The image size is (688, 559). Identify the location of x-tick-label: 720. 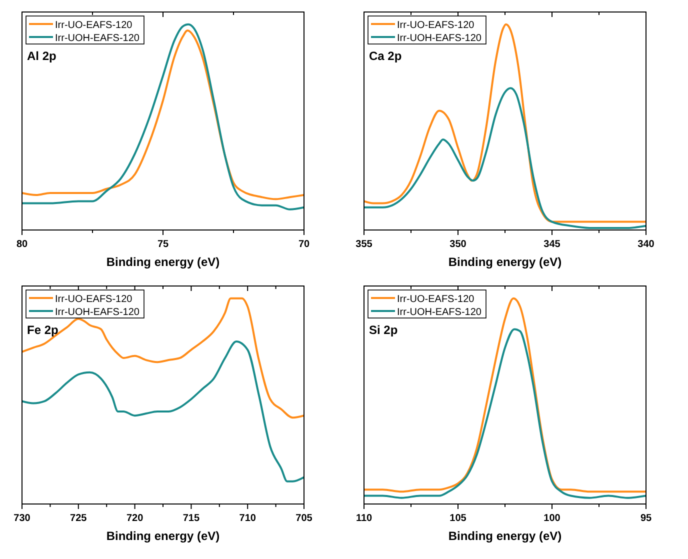
(135, 518).